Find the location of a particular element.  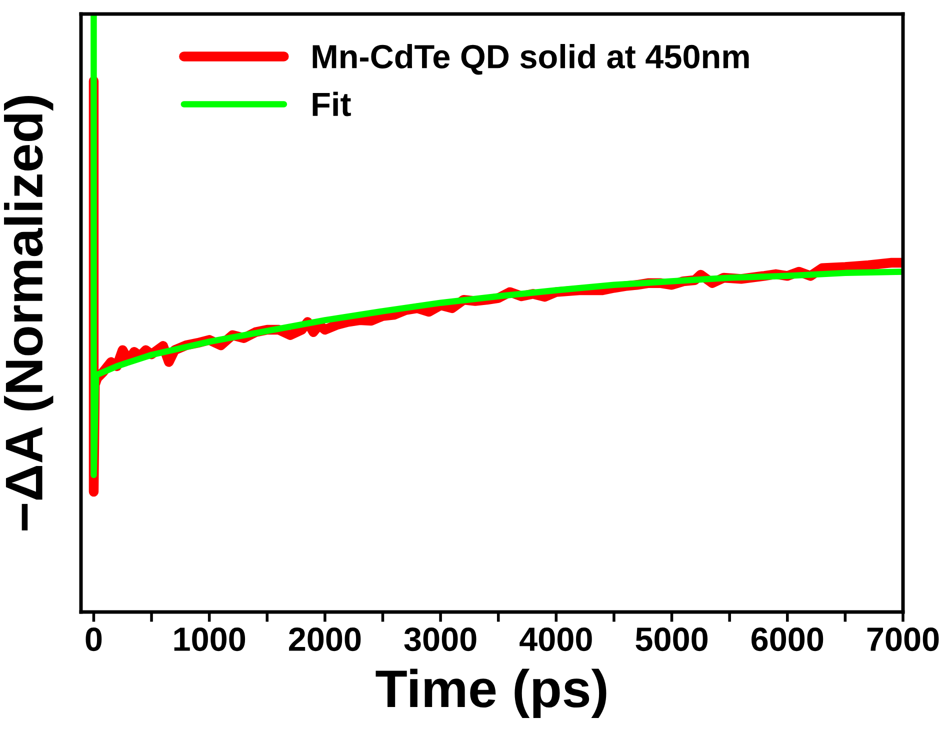

x-tick-label: 5000 is located at coordinates (672, 639).